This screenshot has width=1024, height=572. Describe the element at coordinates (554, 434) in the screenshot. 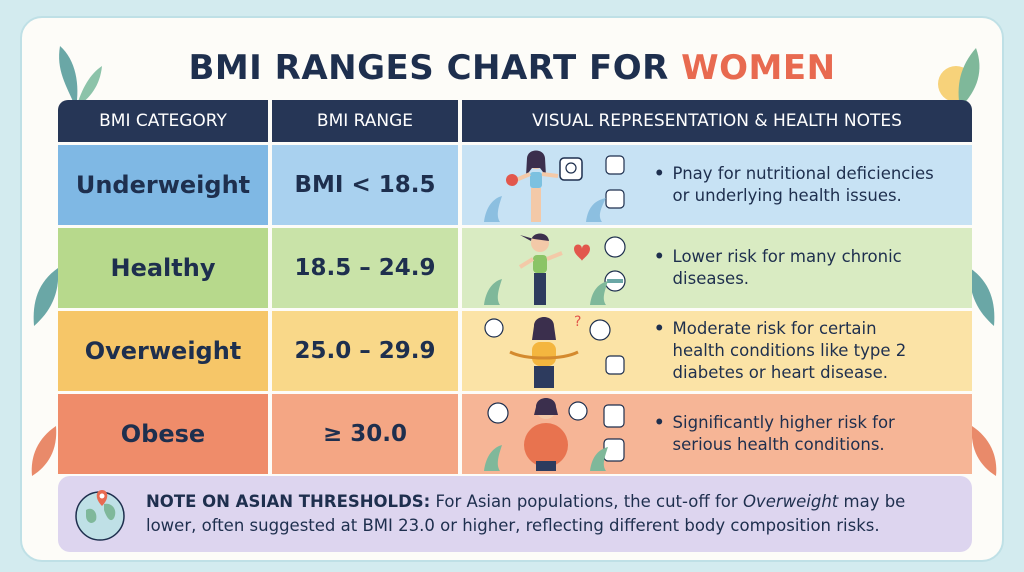

I see `obese-woman-illustration` at that location.